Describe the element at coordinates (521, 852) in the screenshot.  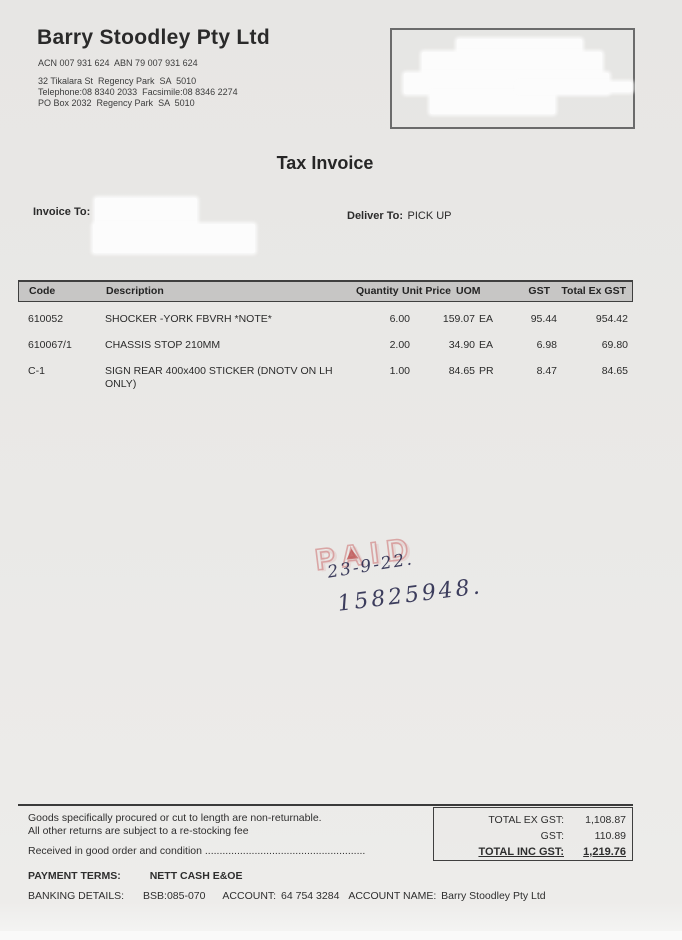
I see `total-inc-gst-label: TOTAL INC GST:` at that location.